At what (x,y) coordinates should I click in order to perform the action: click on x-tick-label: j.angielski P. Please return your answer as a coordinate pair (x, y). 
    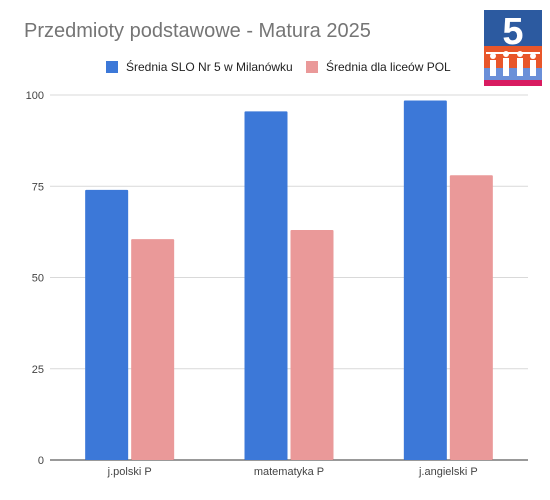
    Looking at the image, I should click on (448, 472).